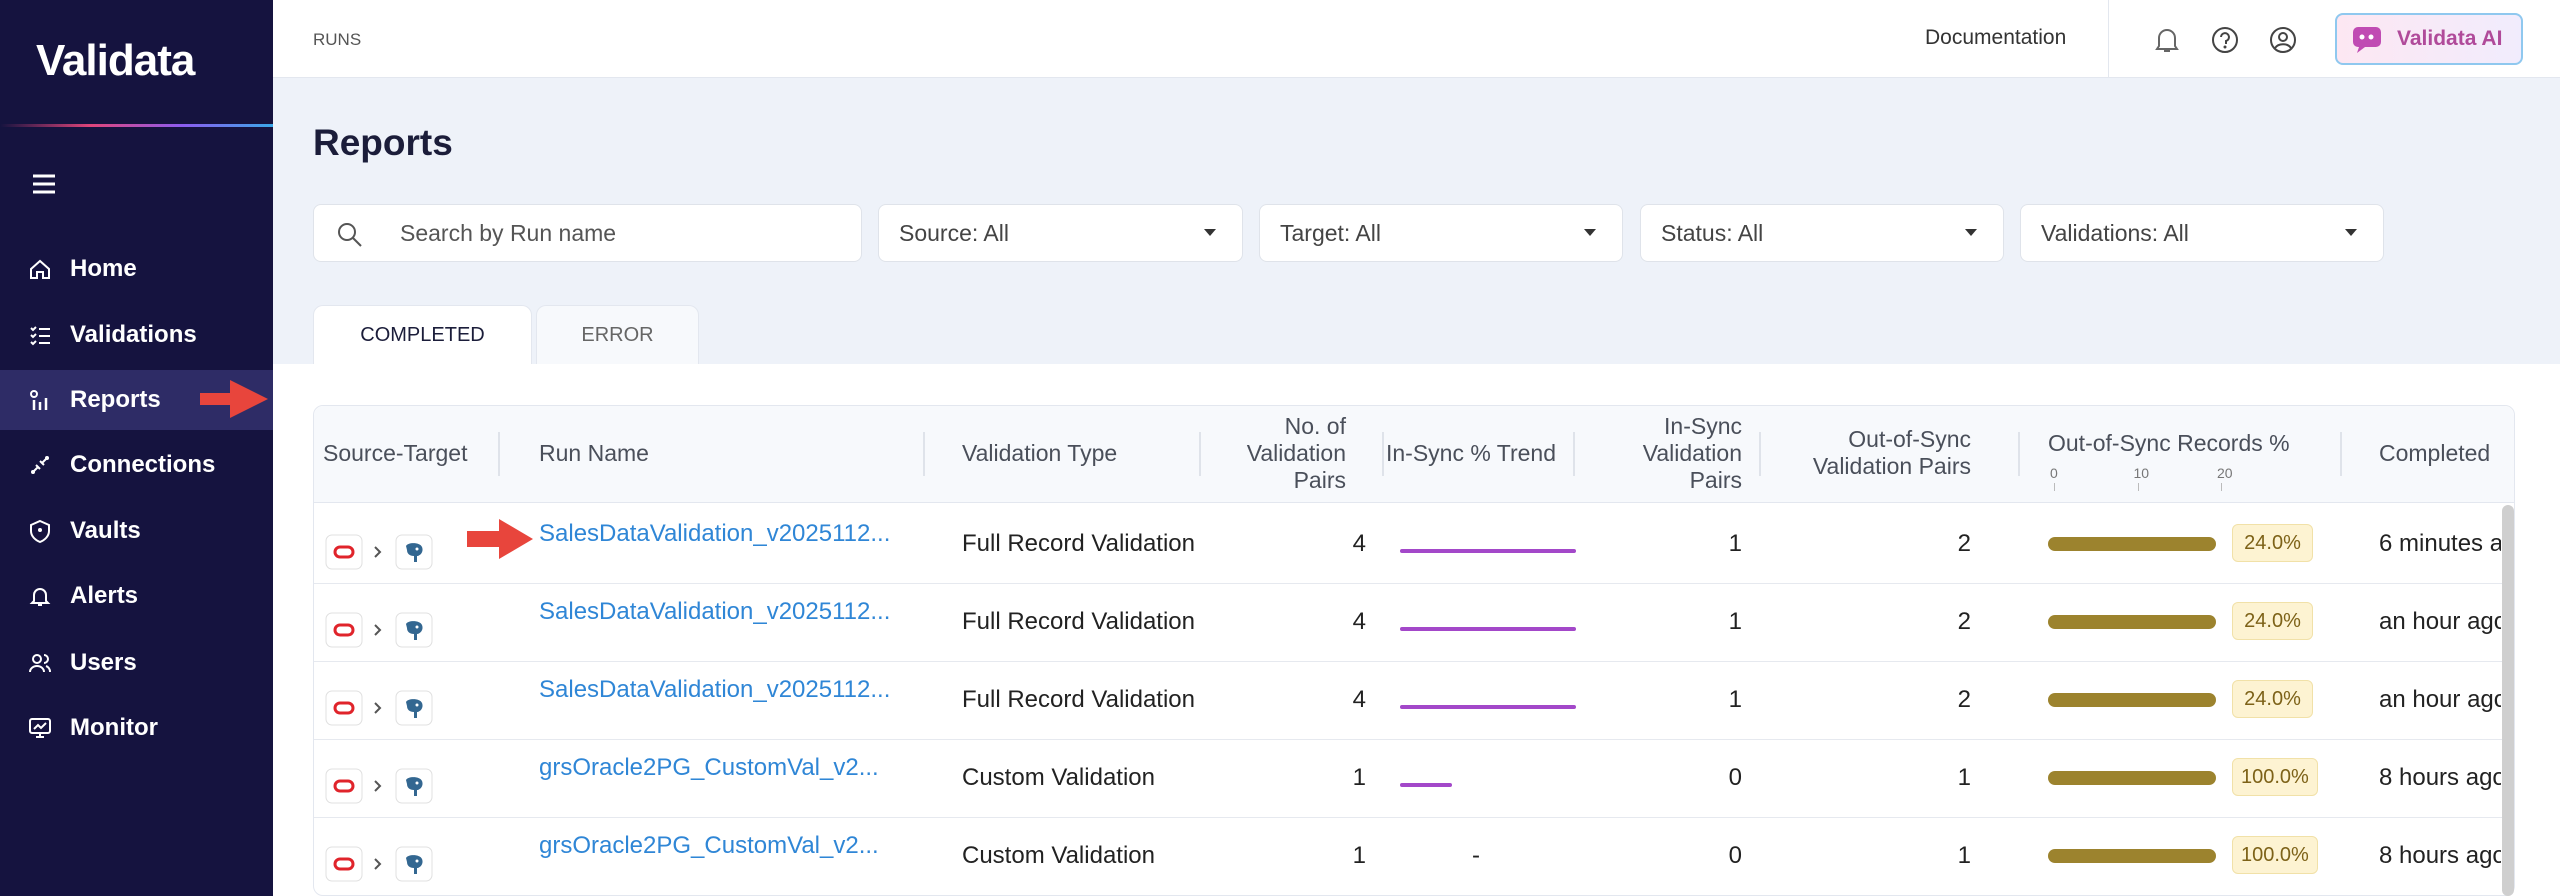  I want to click on validata-ai-button: Validata AI, so click(2429, 39).